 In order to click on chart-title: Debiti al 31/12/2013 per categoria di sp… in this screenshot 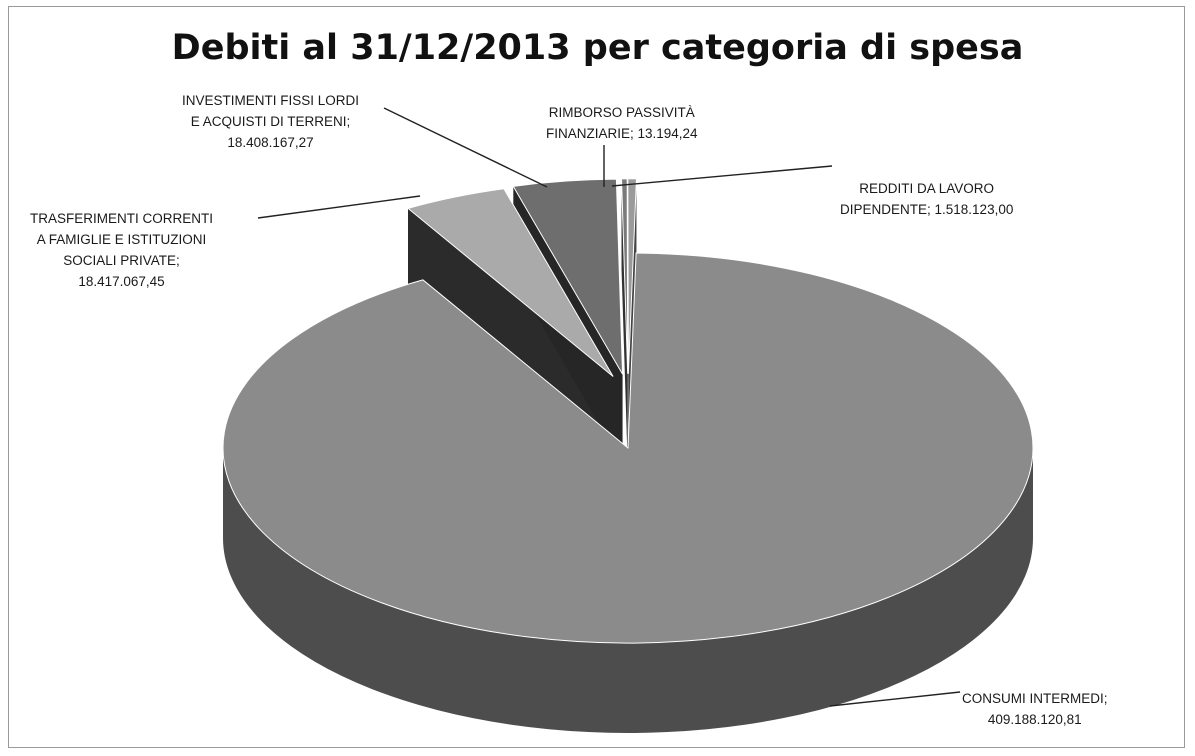, I will do `click(597, 48)`.